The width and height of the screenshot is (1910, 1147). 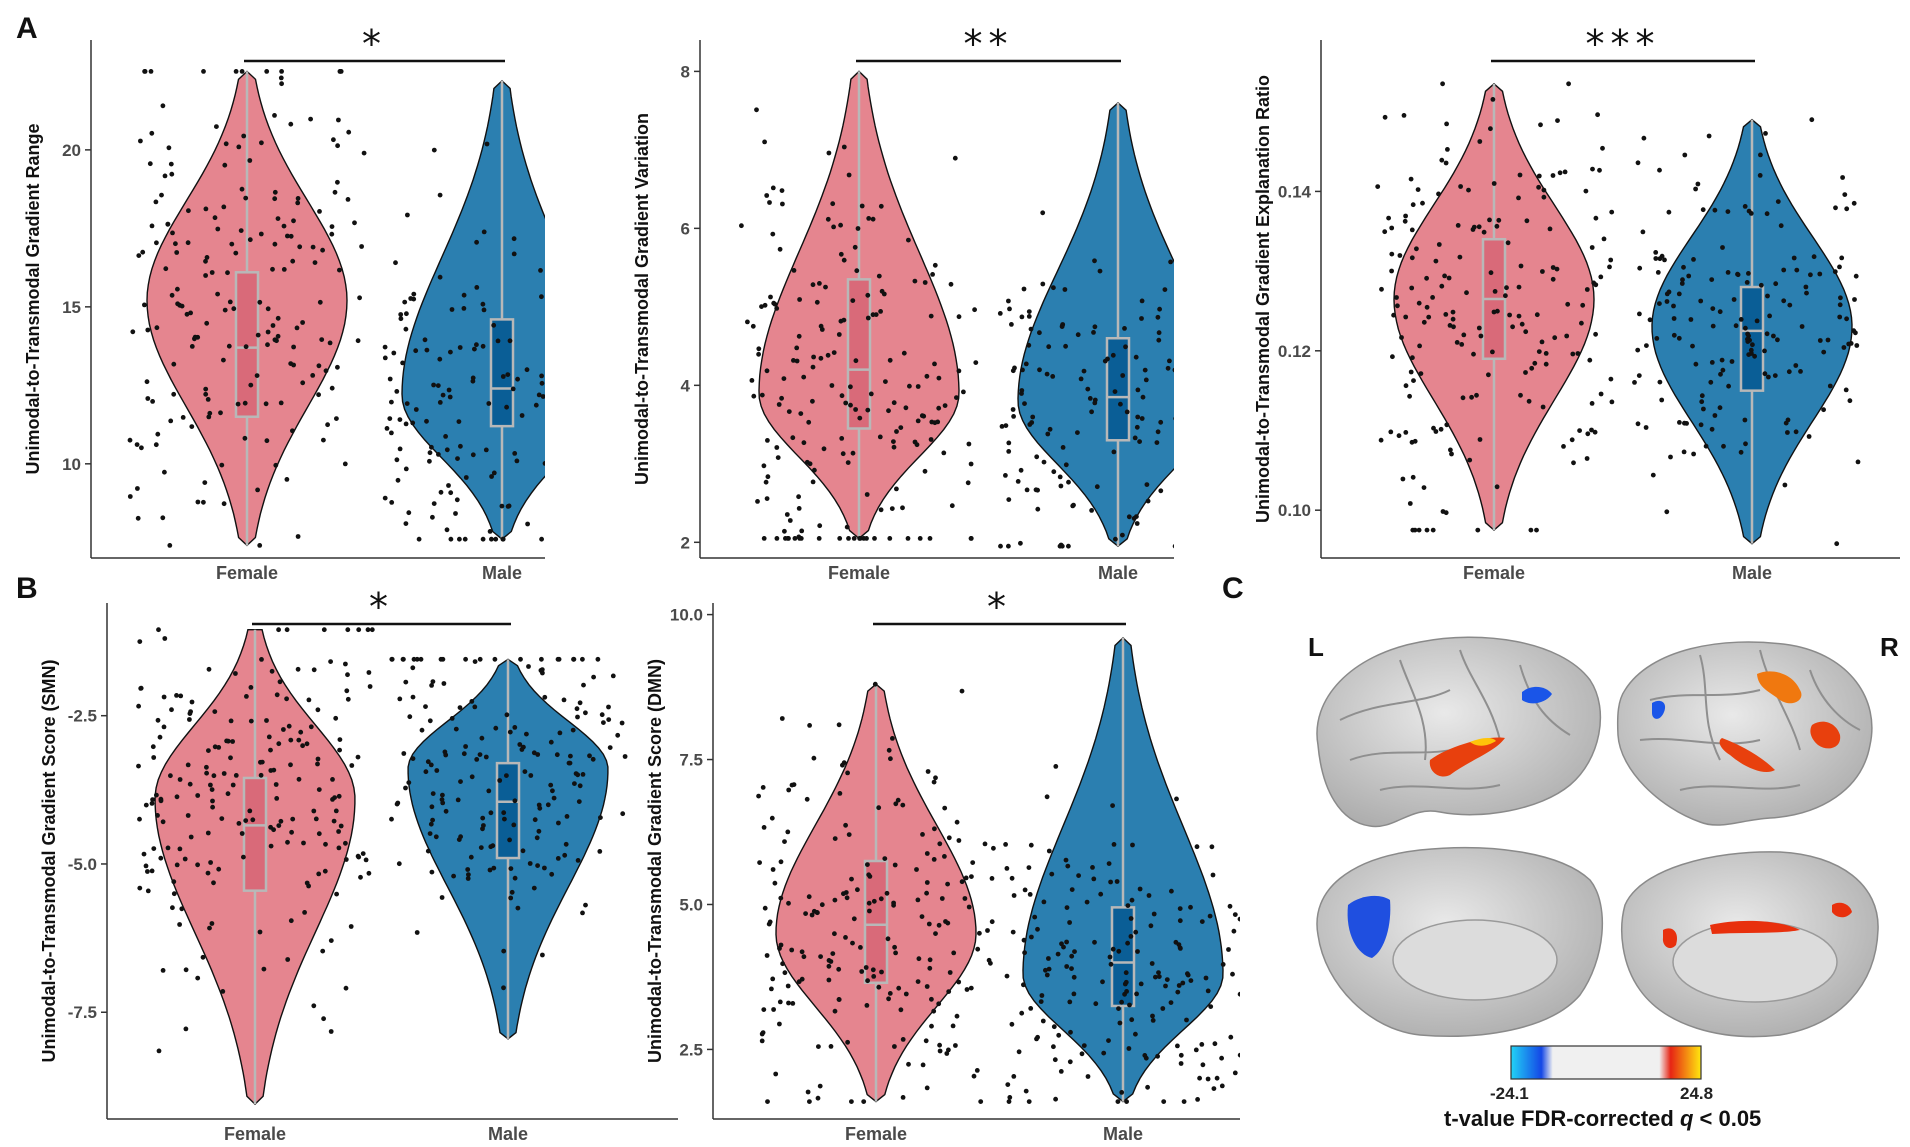 What do you see at coordinates (1755, 927) in the screenshot?
I see `activation-red` at bounding box center [1755, 927].